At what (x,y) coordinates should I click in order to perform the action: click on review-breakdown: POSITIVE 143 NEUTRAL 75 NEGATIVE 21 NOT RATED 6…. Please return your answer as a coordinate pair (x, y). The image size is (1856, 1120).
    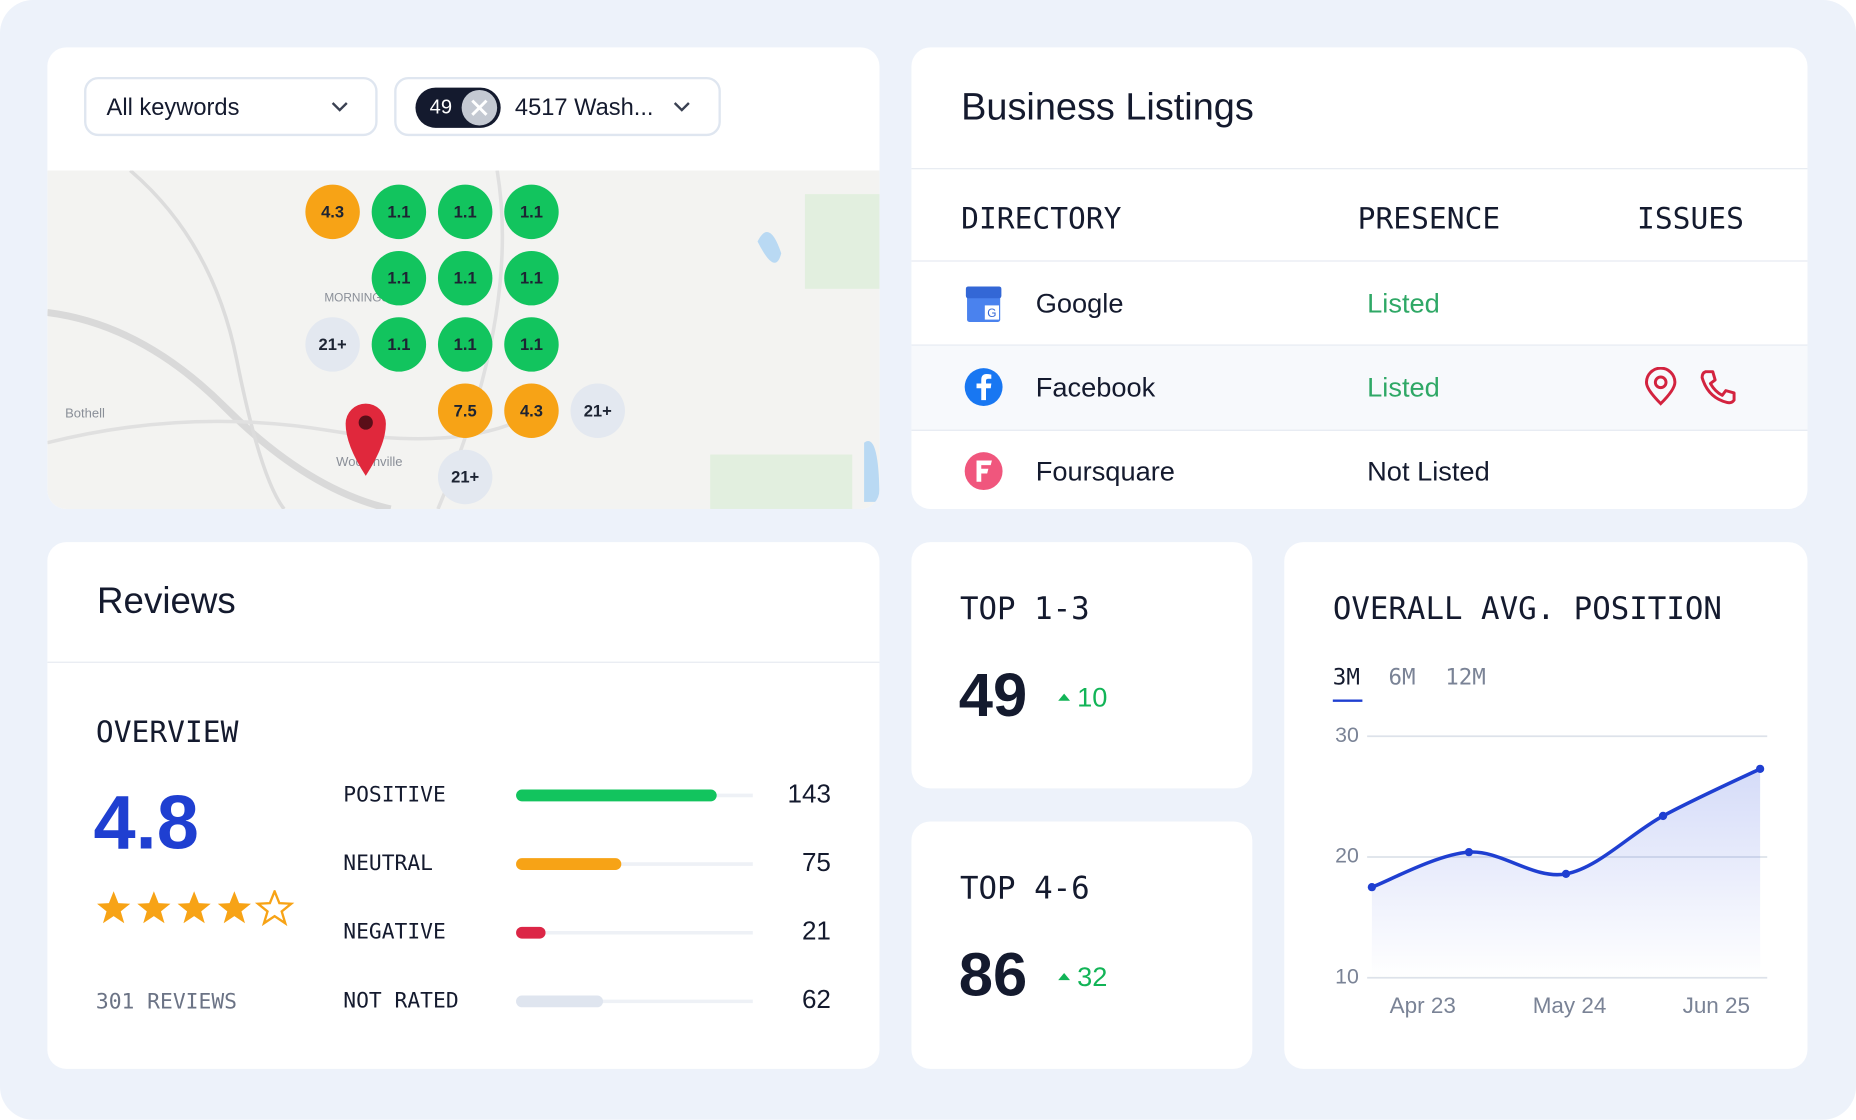
    Looking at the image, I should click on (587, 896).